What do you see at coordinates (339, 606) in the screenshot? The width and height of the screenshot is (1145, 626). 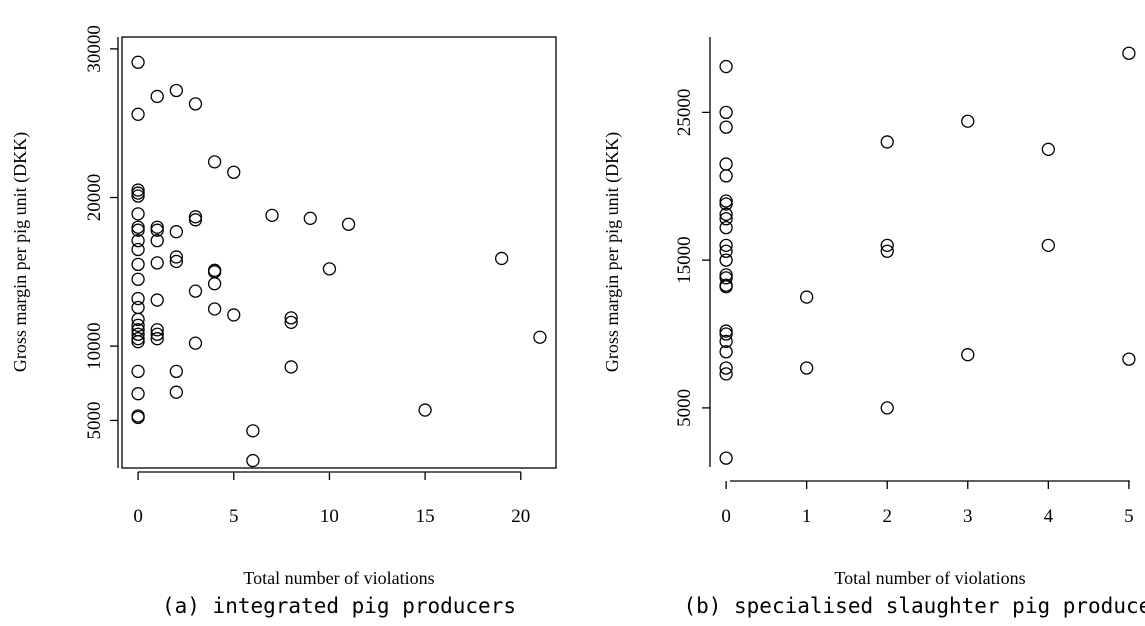 I see `chart-a-caption: (a) integrated pig producers` at bounding box center [339, 606].